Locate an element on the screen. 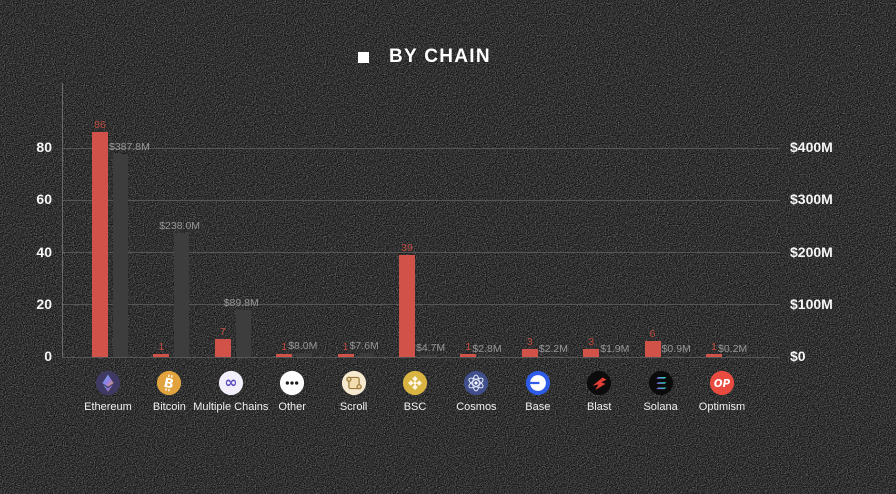 The width and height of the screenshot is (896, 494). multiple-chains-icon: ∞ is located at coordinates (231, 383).